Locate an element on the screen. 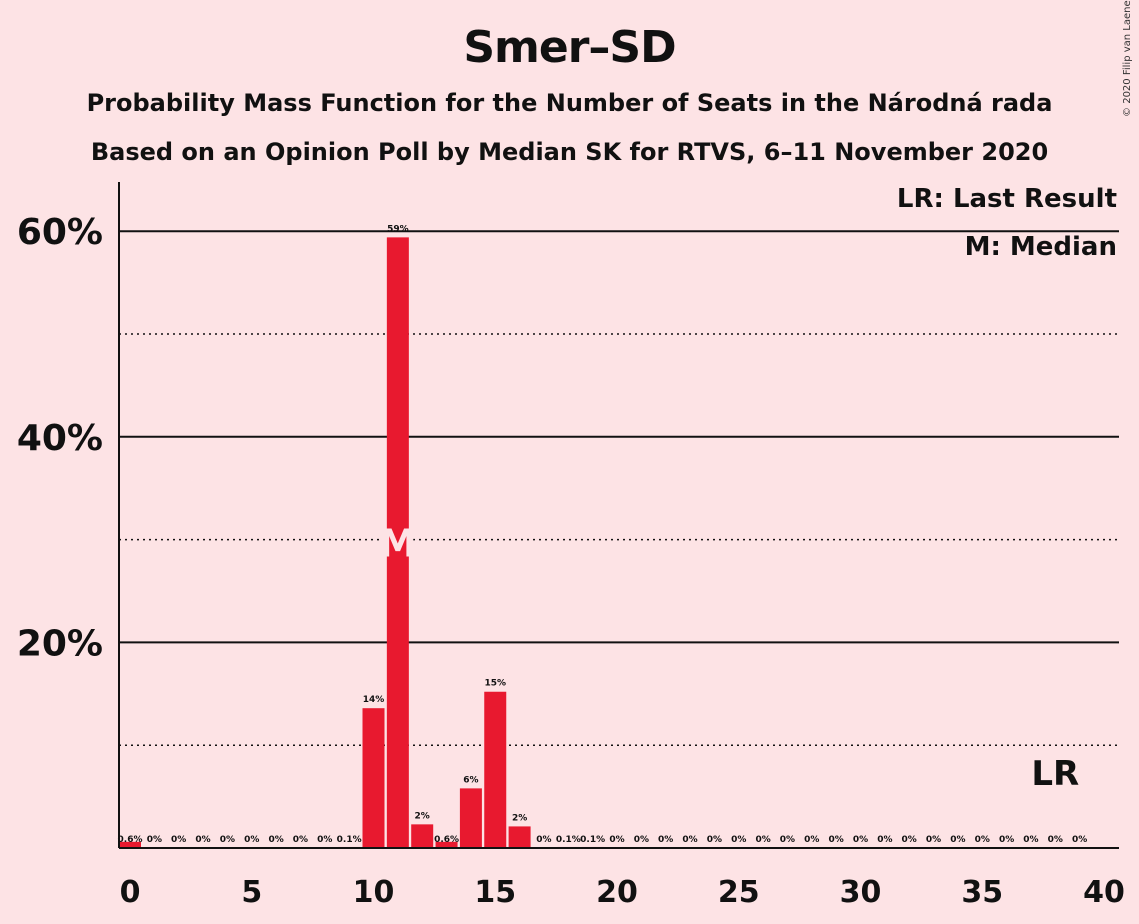 The width and height of the screenshot is (1139, 924). median-marker: M is located at coordinates (398, 544).